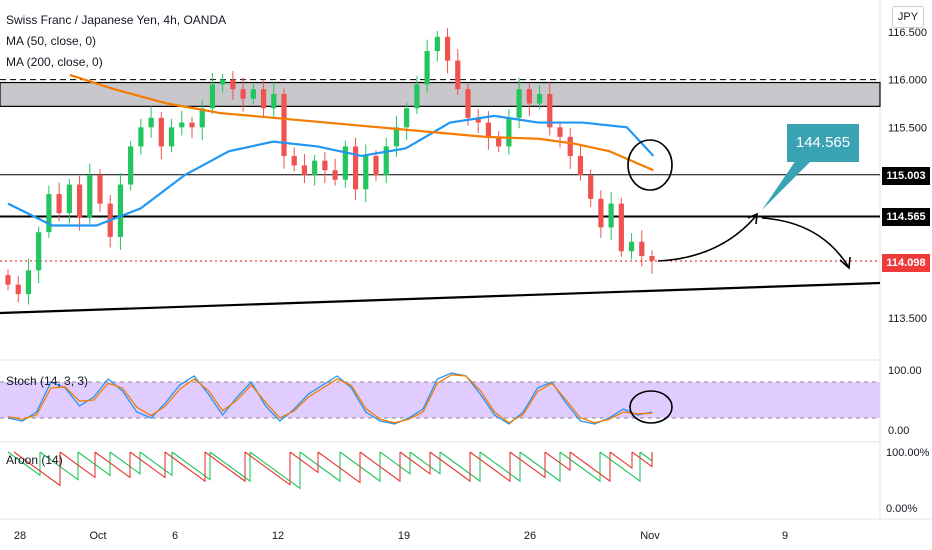  I want to click on currency-button: JPY, so click(908, 17).